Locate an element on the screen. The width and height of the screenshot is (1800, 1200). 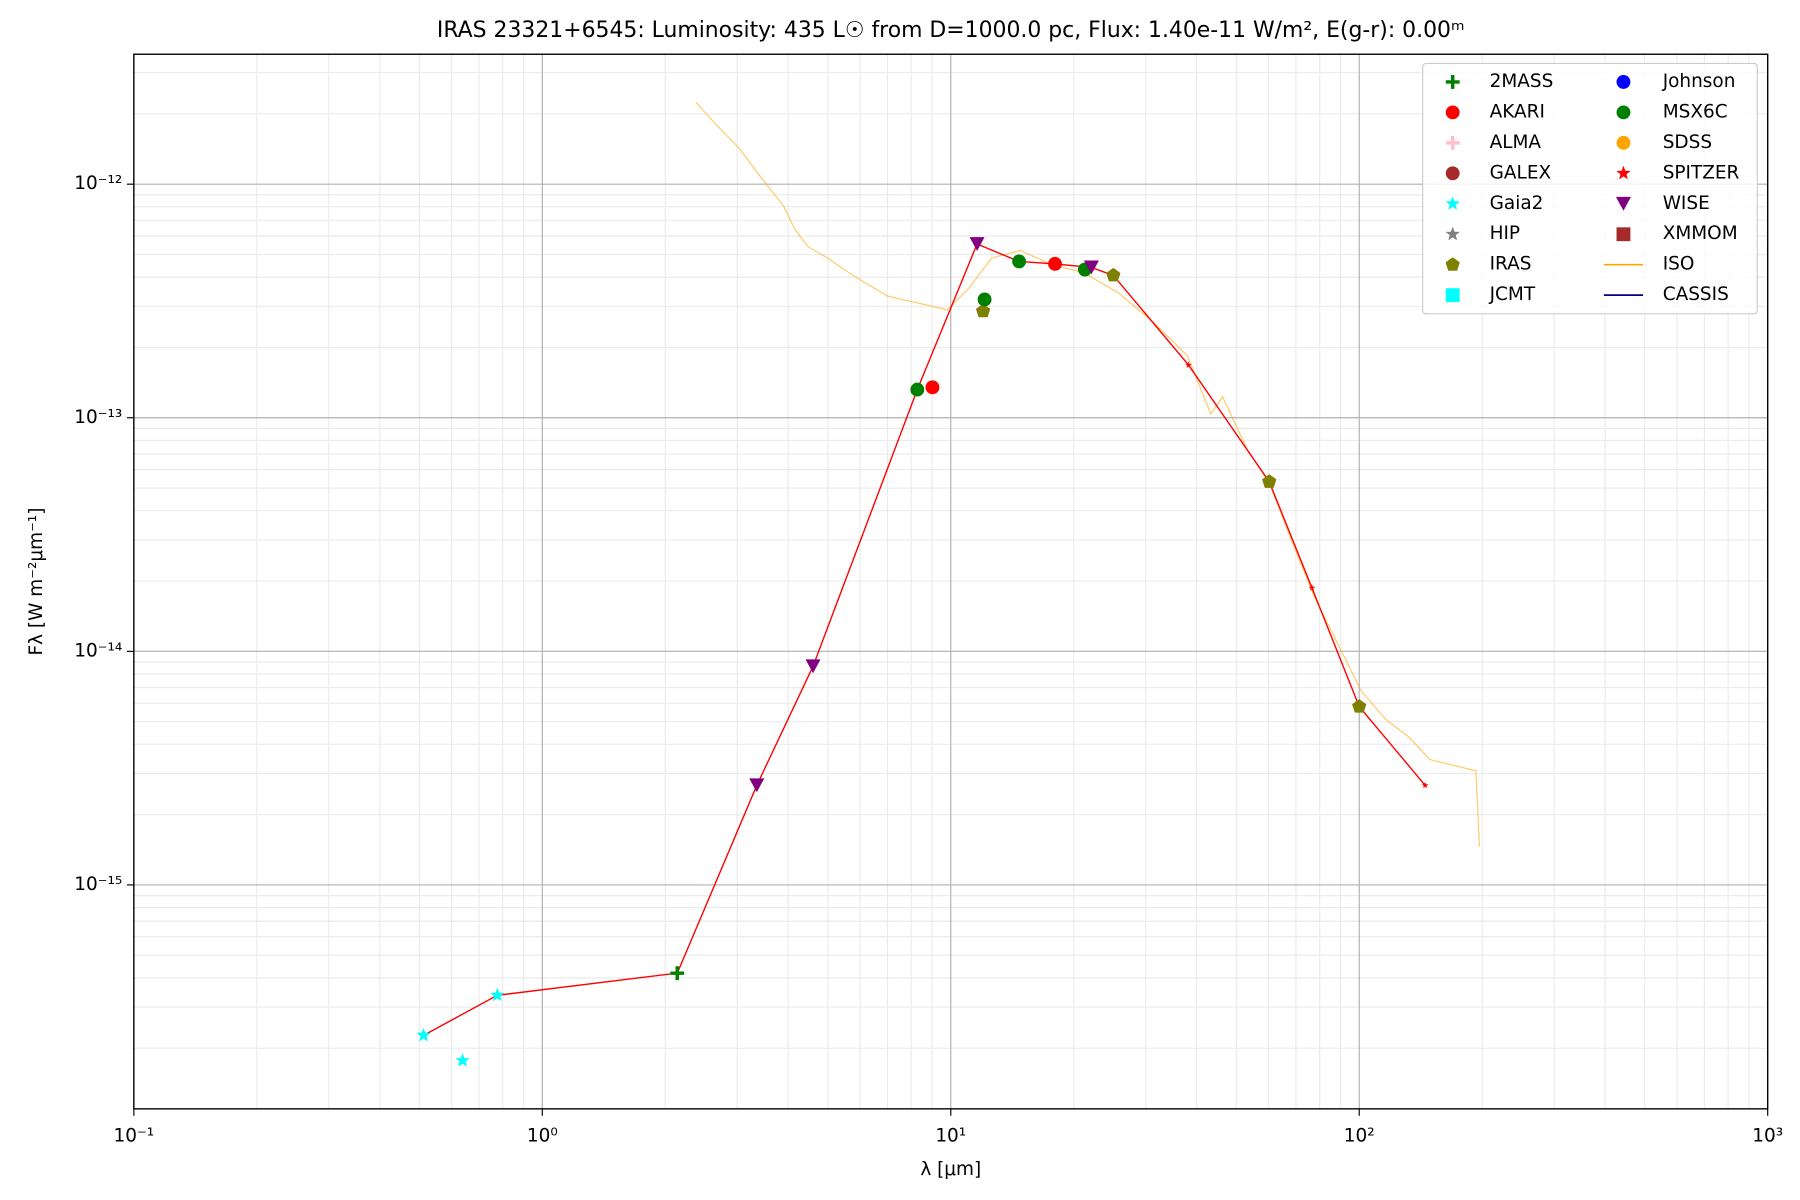
x-tick-label: 10⁻¹ is located at coordinates (134, 1136).